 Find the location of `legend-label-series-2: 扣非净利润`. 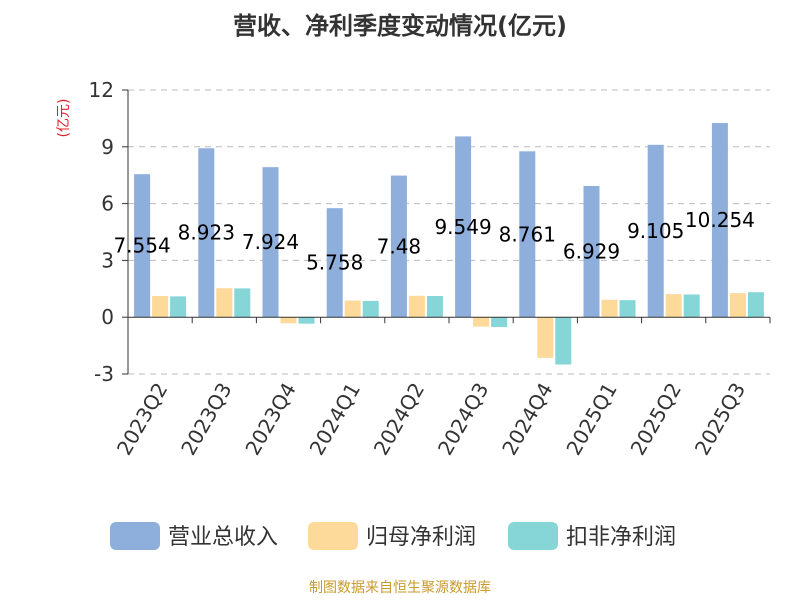

legend-label-series-2: 扣非净利润 is located at coordinates (621, 537).